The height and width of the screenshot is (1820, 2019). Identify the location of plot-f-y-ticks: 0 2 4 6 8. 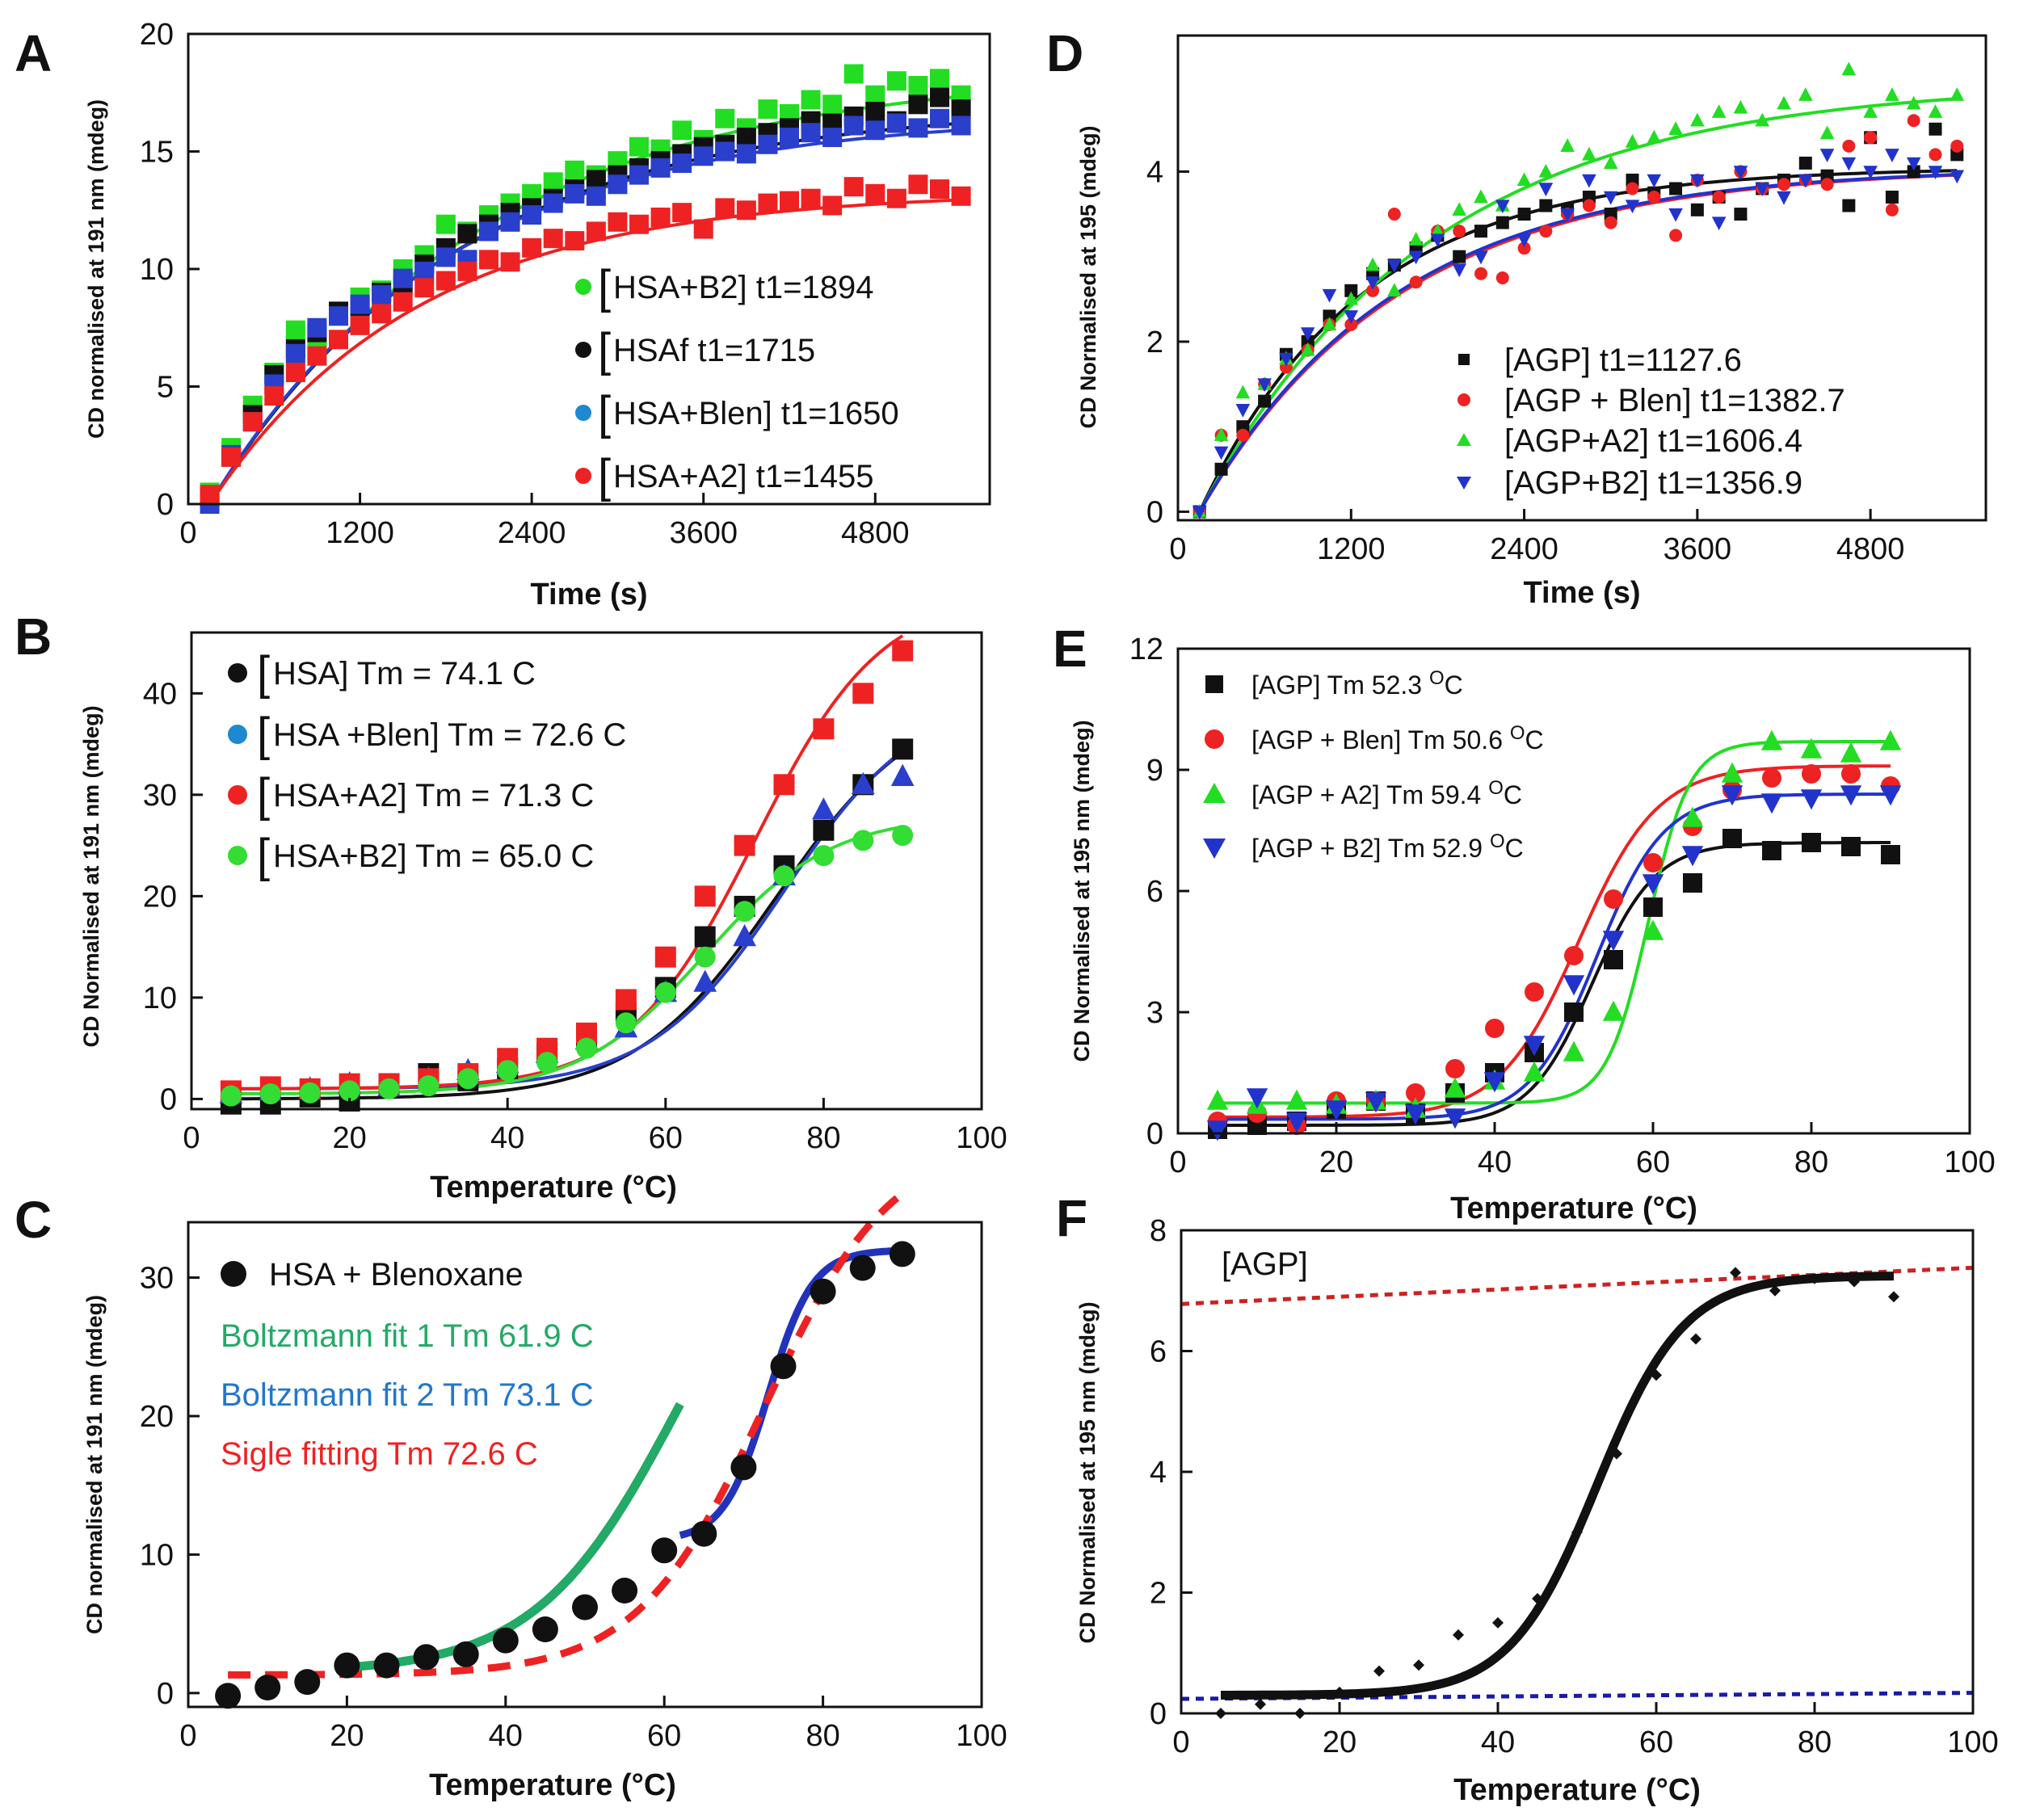
(1171, 1472).